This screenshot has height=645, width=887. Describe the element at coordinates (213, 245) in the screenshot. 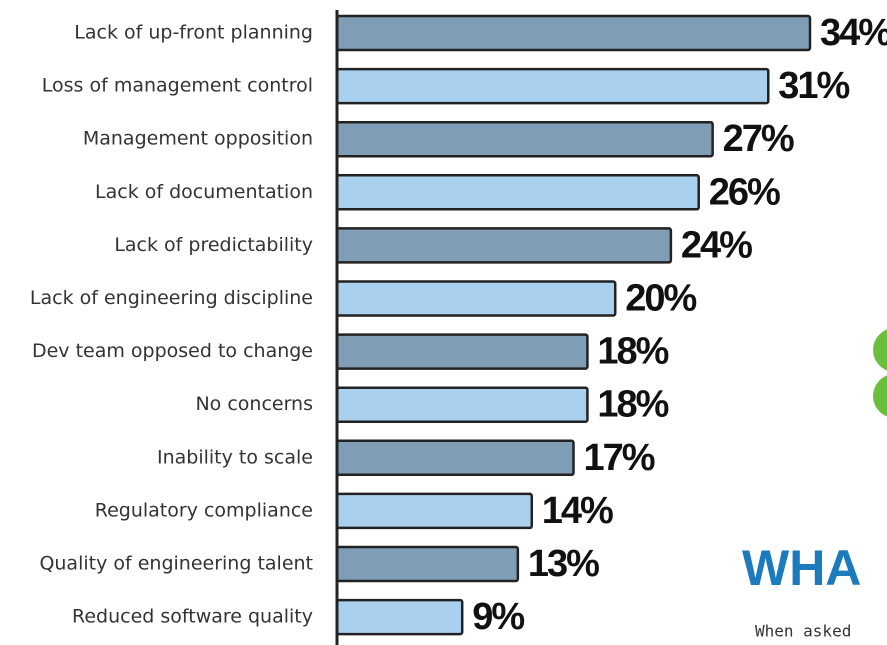

I see `y-tick-label: Lack of predictability` at that location.